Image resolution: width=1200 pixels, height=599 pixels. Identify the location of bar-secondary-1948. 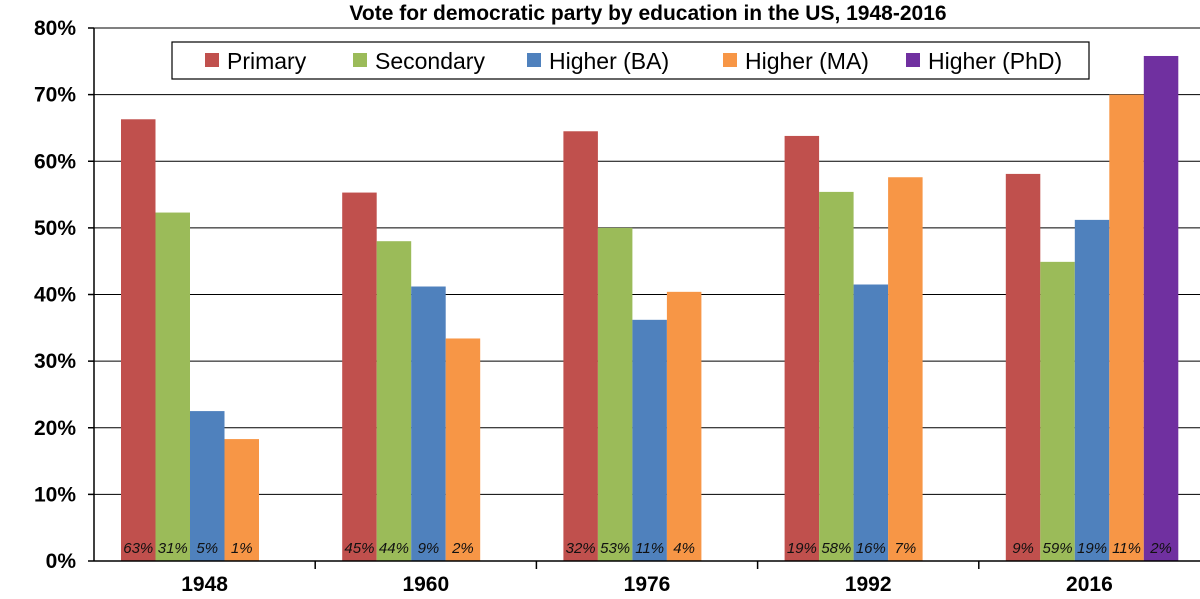
(172, 386).